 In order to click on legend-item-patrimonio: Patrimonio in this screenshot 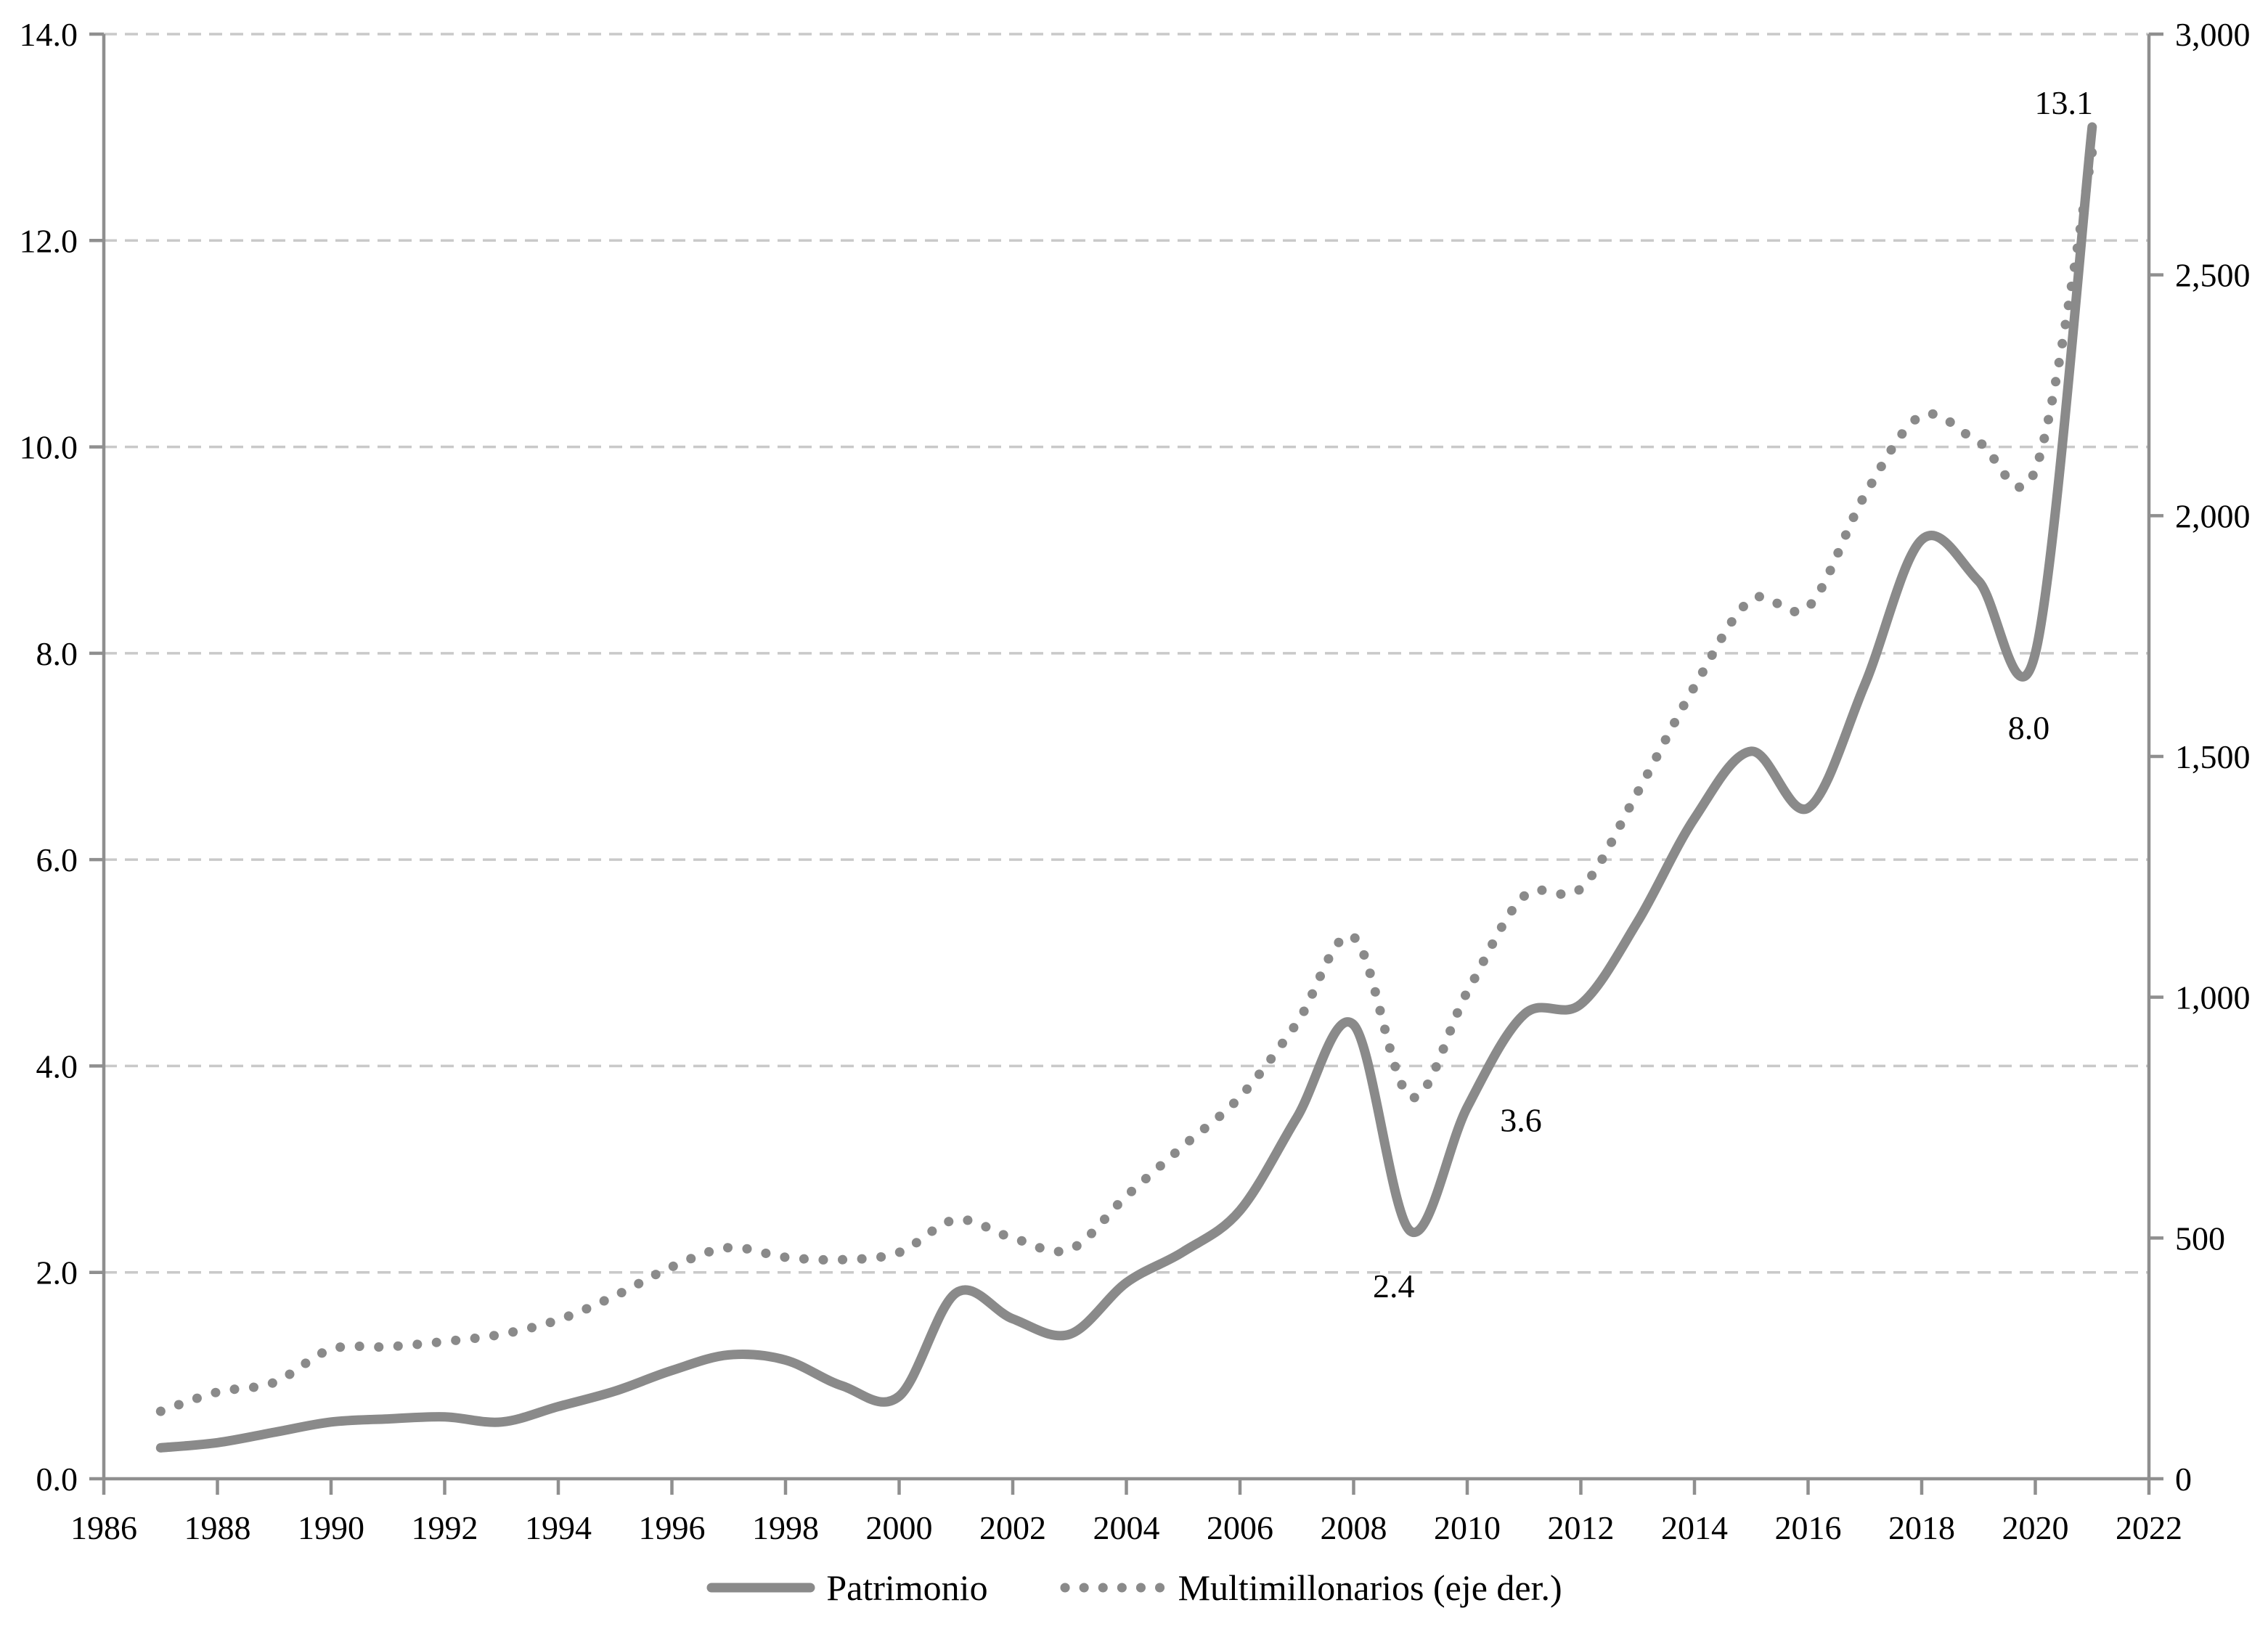, I will do `click(847, 1588)`.